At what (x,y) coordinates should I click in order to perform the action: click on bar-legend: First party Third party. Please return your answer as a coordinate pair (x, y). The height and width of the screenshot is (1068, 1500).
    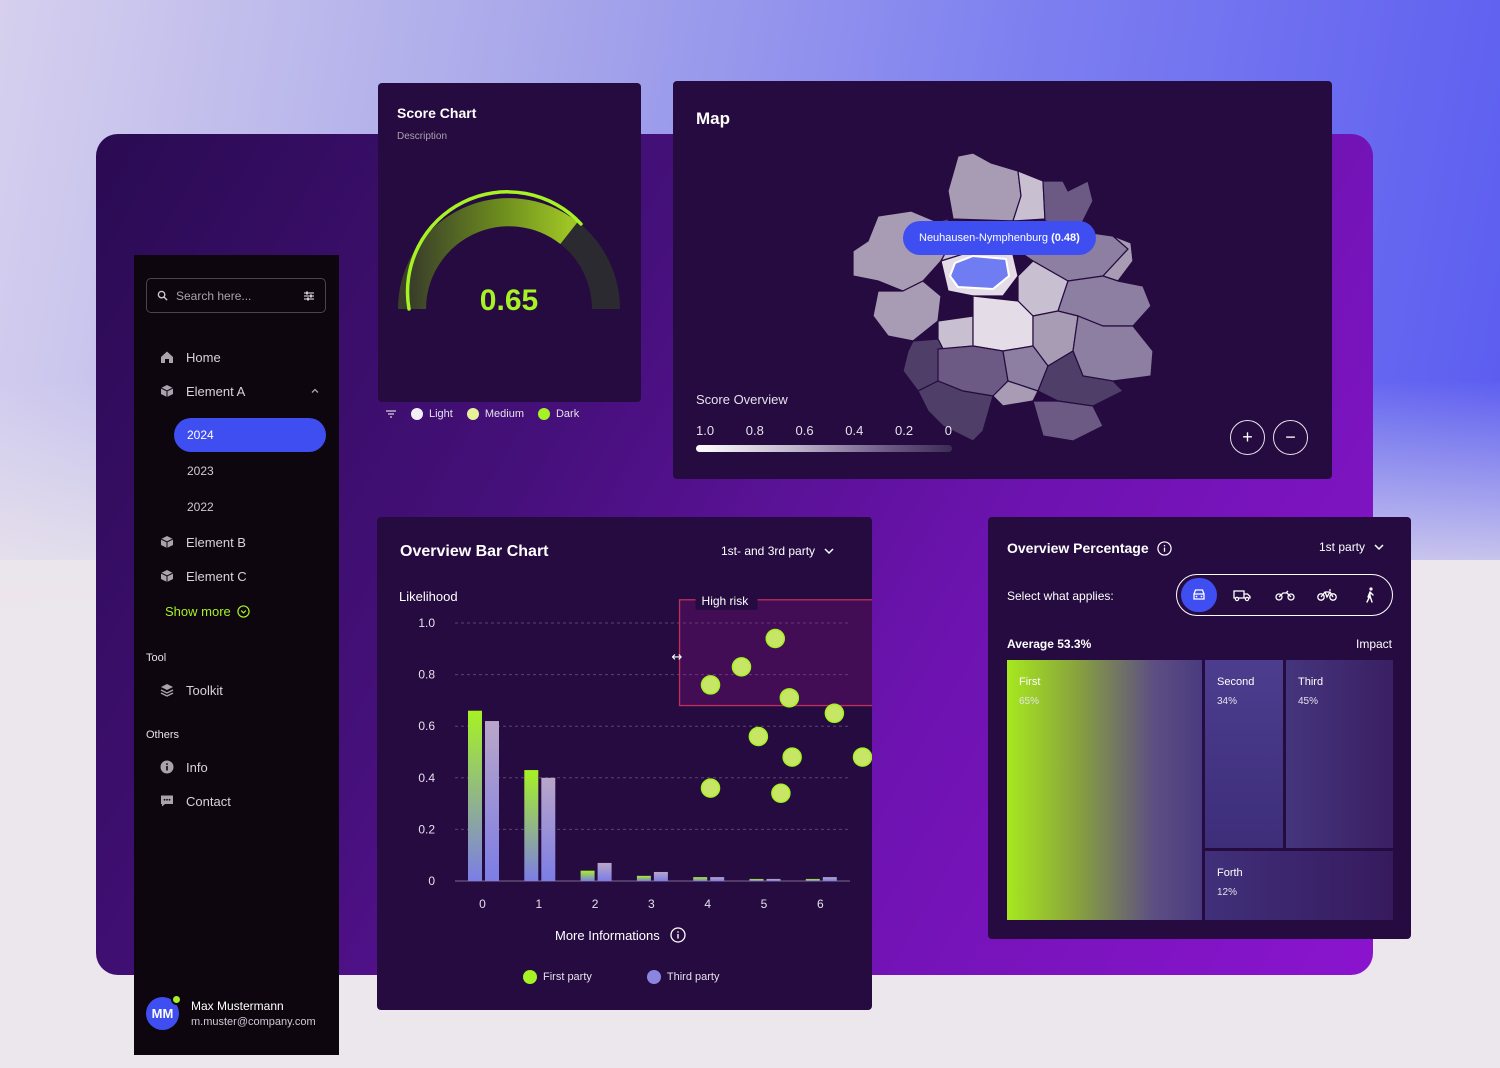
    Looking at the image, I should click on (621, 977).